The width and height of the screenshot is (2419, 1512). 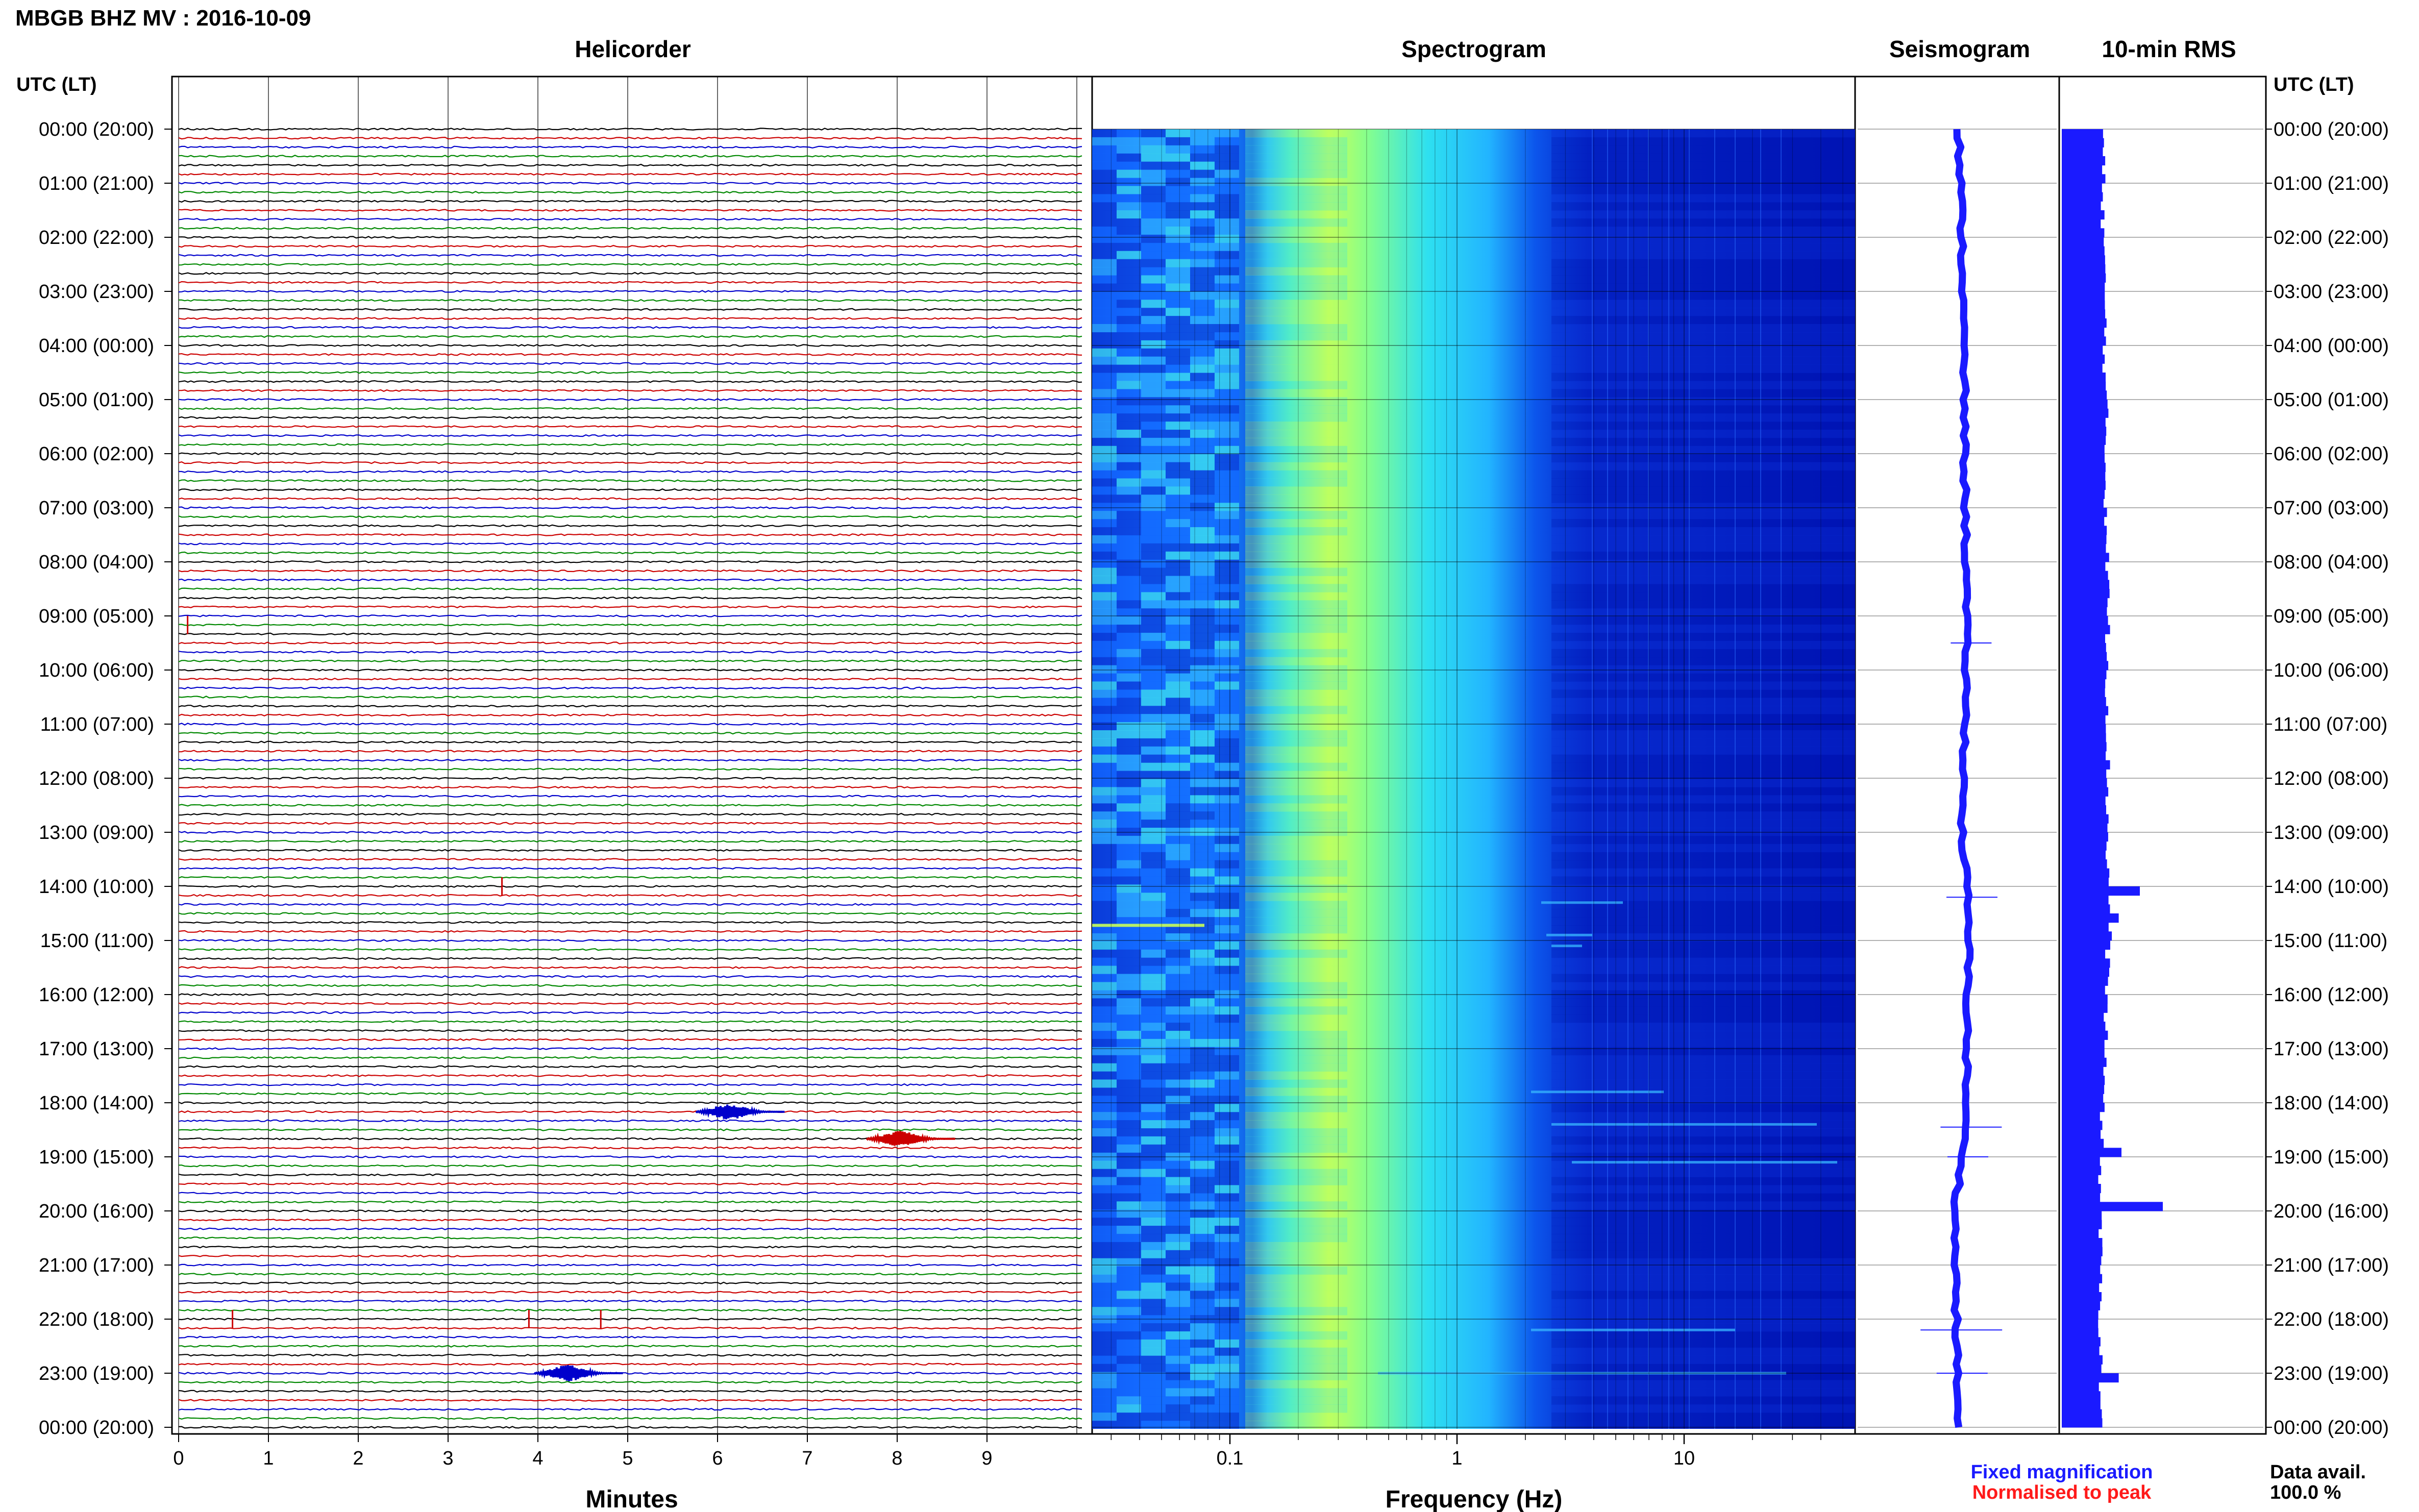 I want to click on time-label-left: 05:00 (01:00), so click(x=96, y=400).